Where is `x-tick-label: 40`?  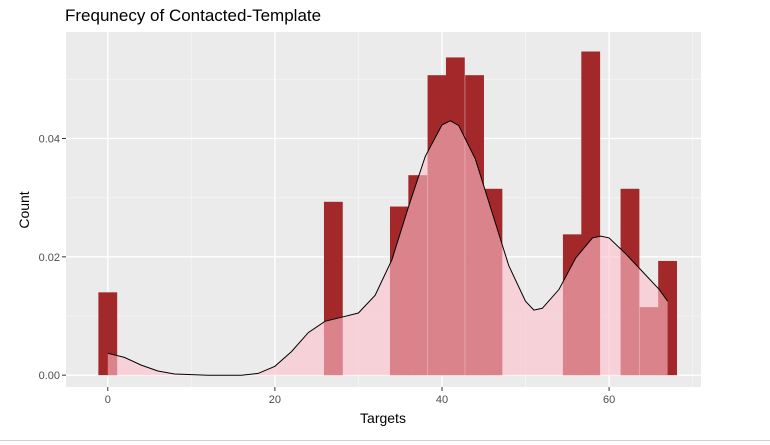
x-tick-label: 40 is located at coordinates (442, 400).